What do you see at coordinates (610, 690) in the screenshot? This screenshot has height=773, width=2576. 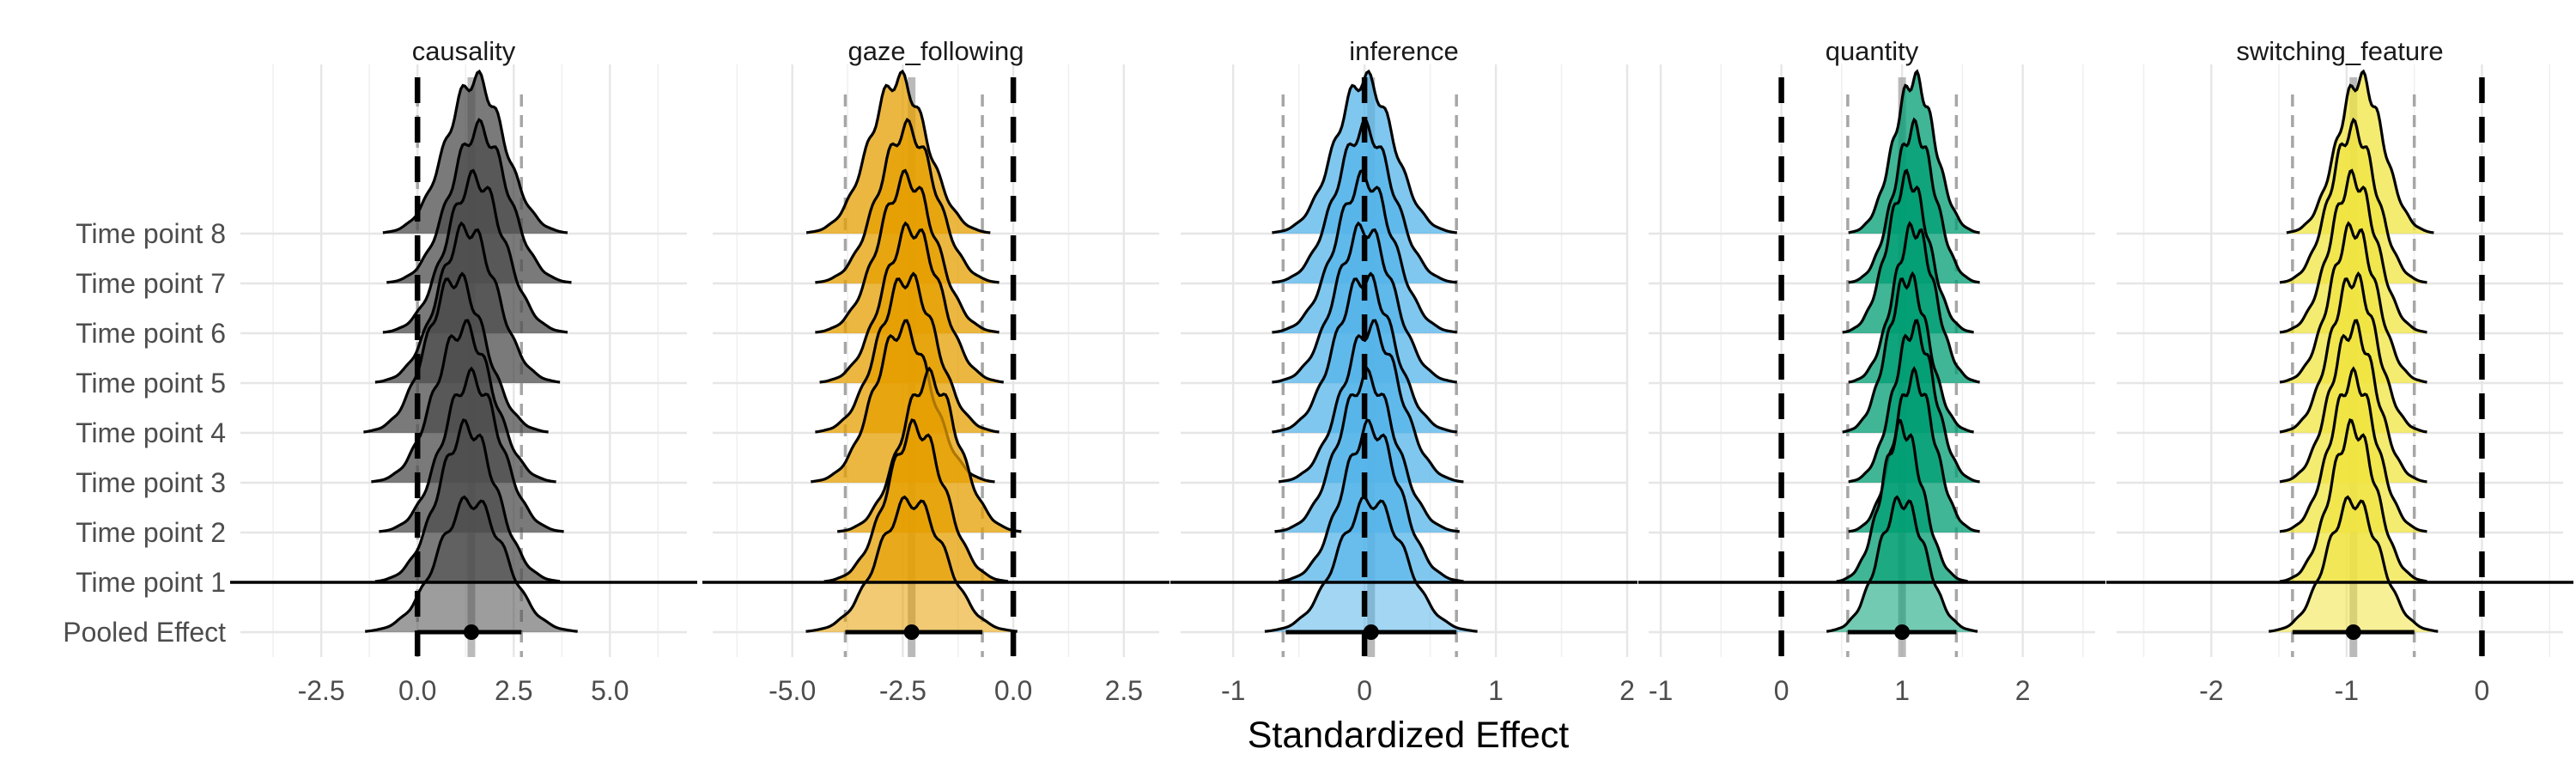 I see `x-tick-label: 5.0` at bounding box center [610, 690].